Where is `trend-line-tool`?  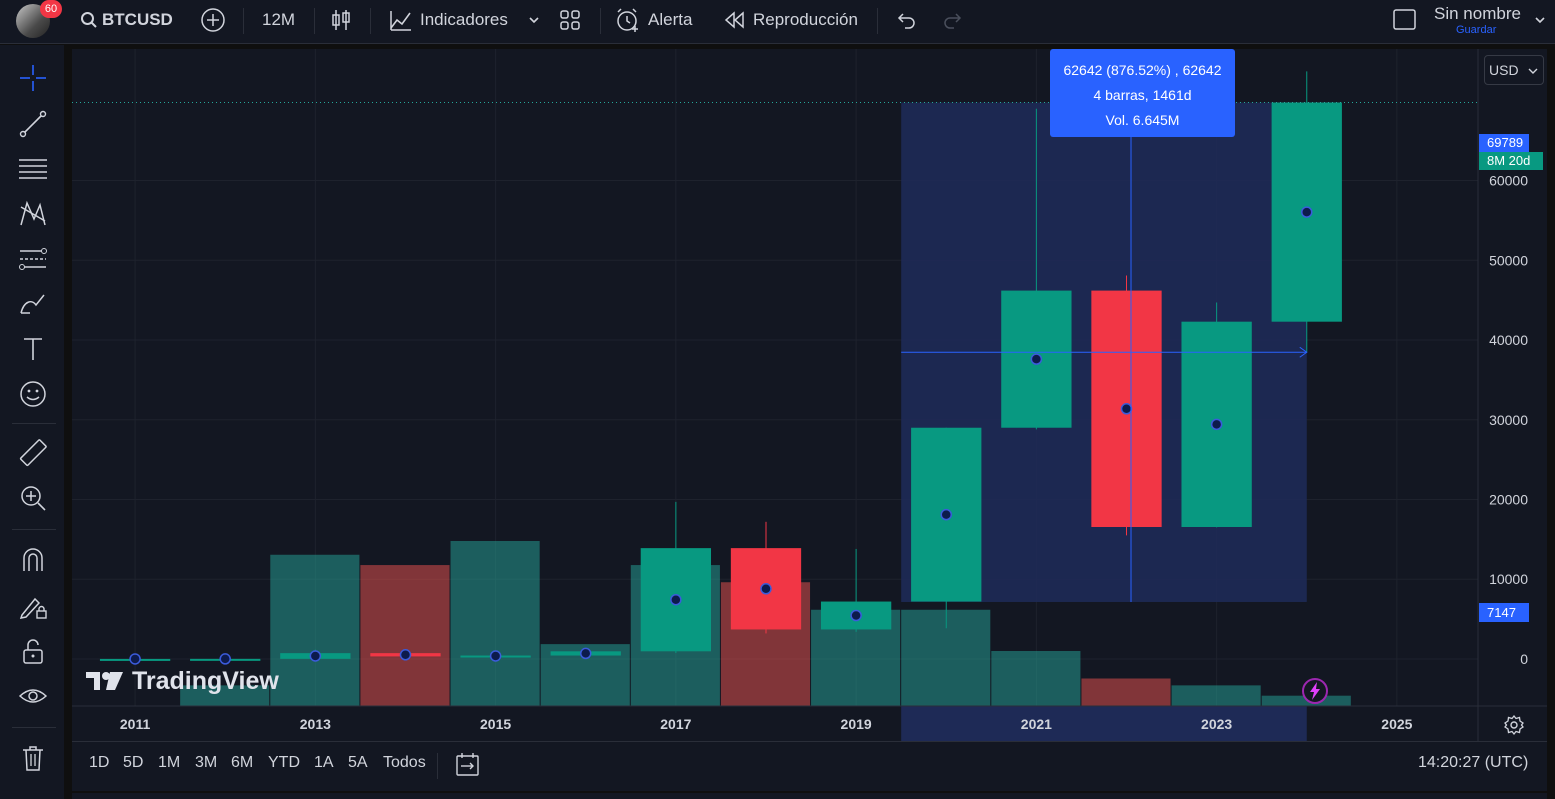
trend-line-tool is located at coordinates (33, 124).